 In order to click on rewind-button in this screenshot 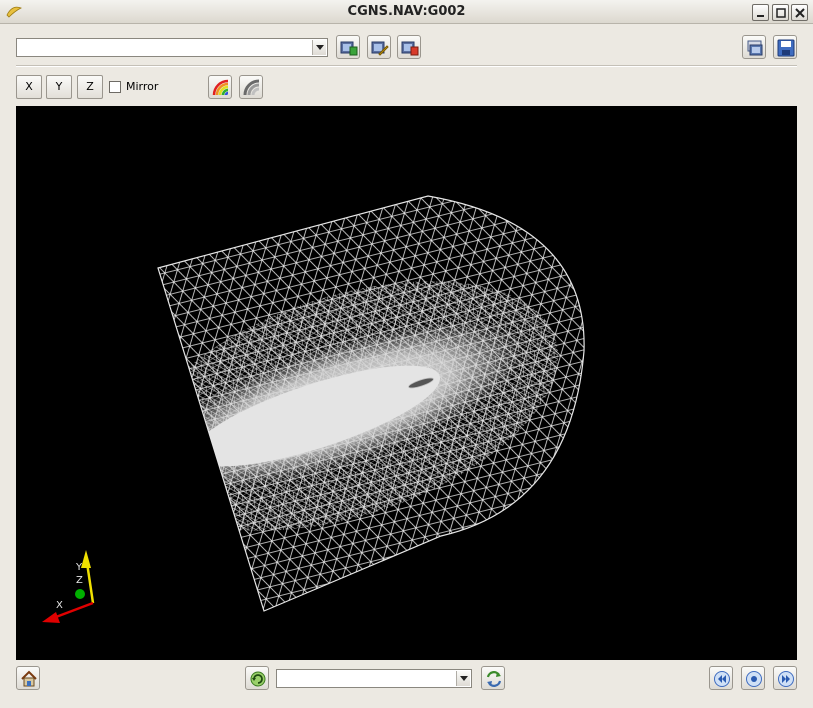, I will do `click(721, 678)`.